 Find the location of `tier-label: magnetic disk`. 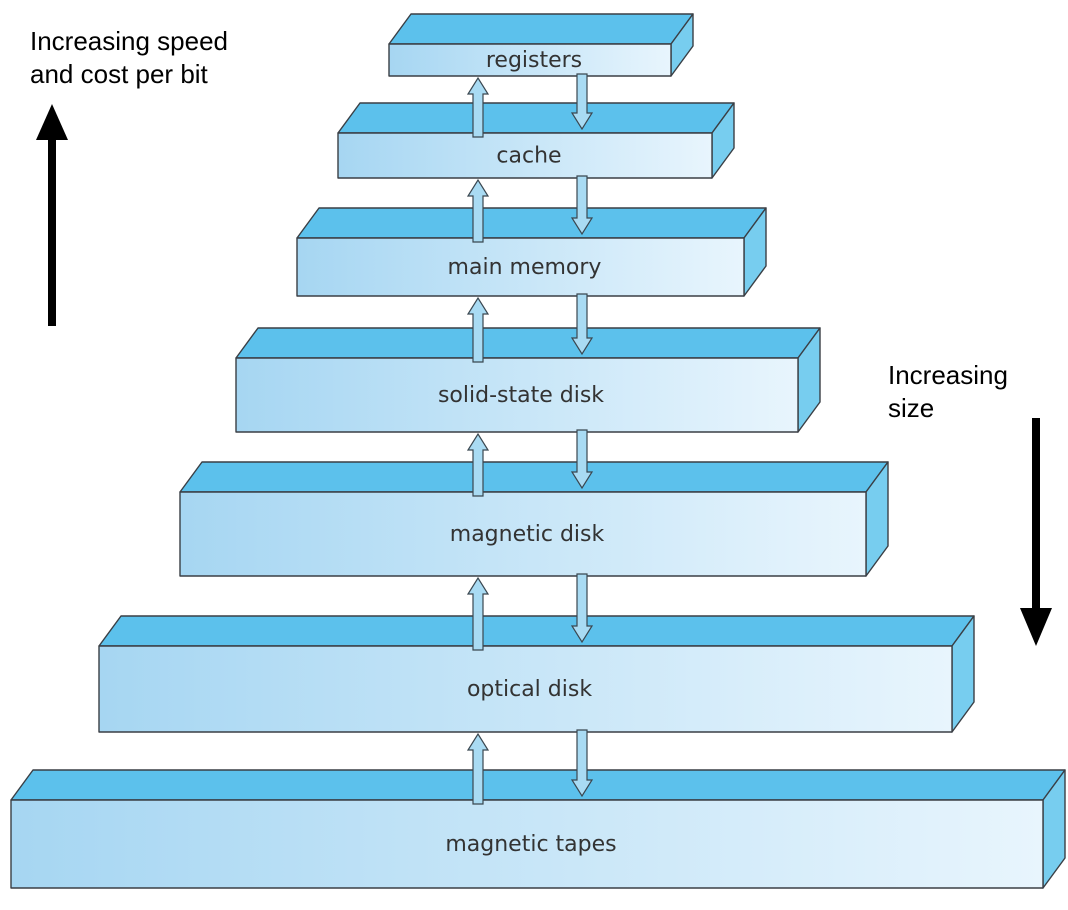

tier-label: magnetic disk is located at coordinates (527, 534).